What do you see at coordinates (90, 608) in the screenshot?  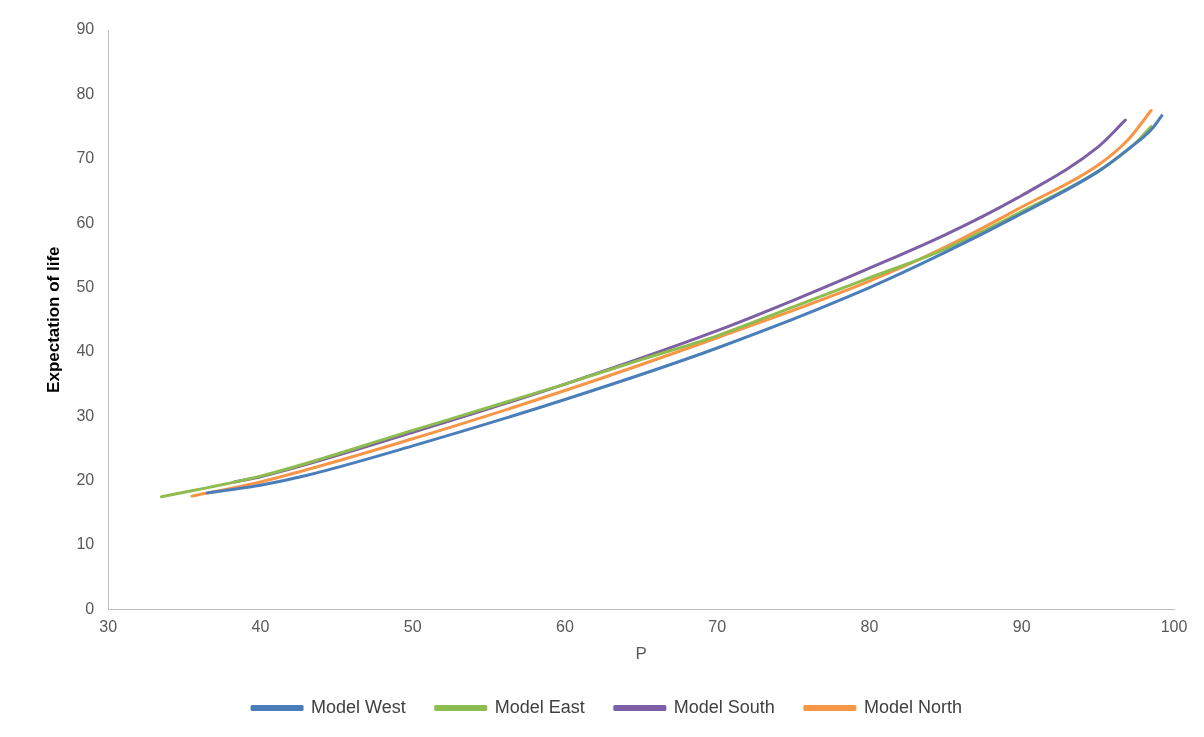 I see `y-tick-label: 0` at bounding box center [90, 608].